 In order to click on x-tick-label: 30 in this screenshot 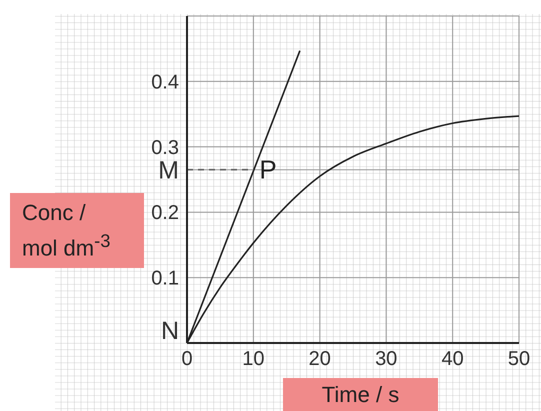, I will do `click(386, 359)`.